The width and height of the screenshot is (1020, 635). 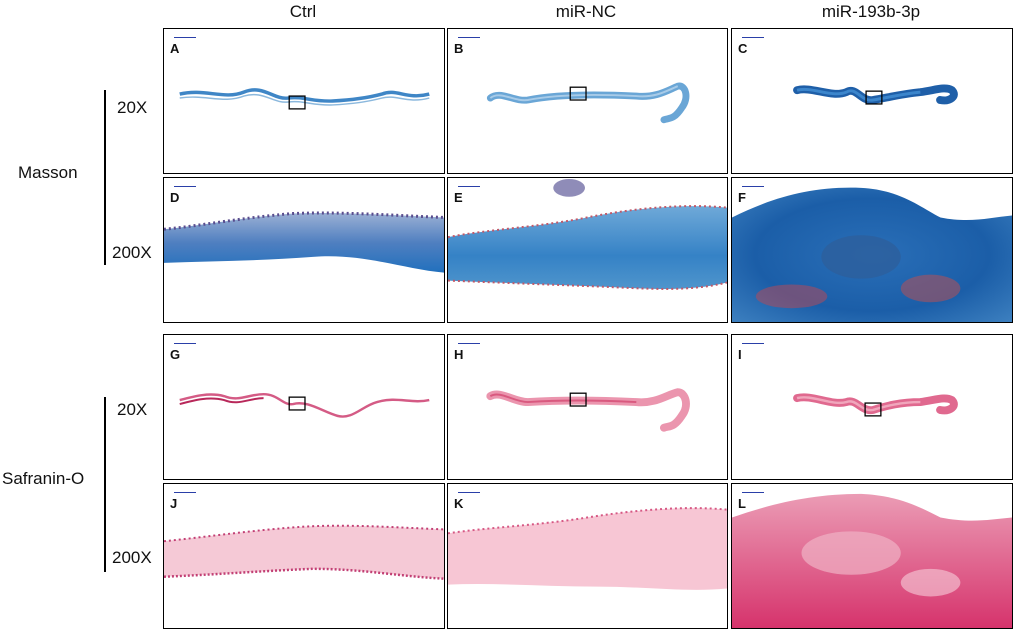 What do you see at coordinates (175, 354) in the screenshot?
I see `panel-letter: G` at bounding box center [175, 354].